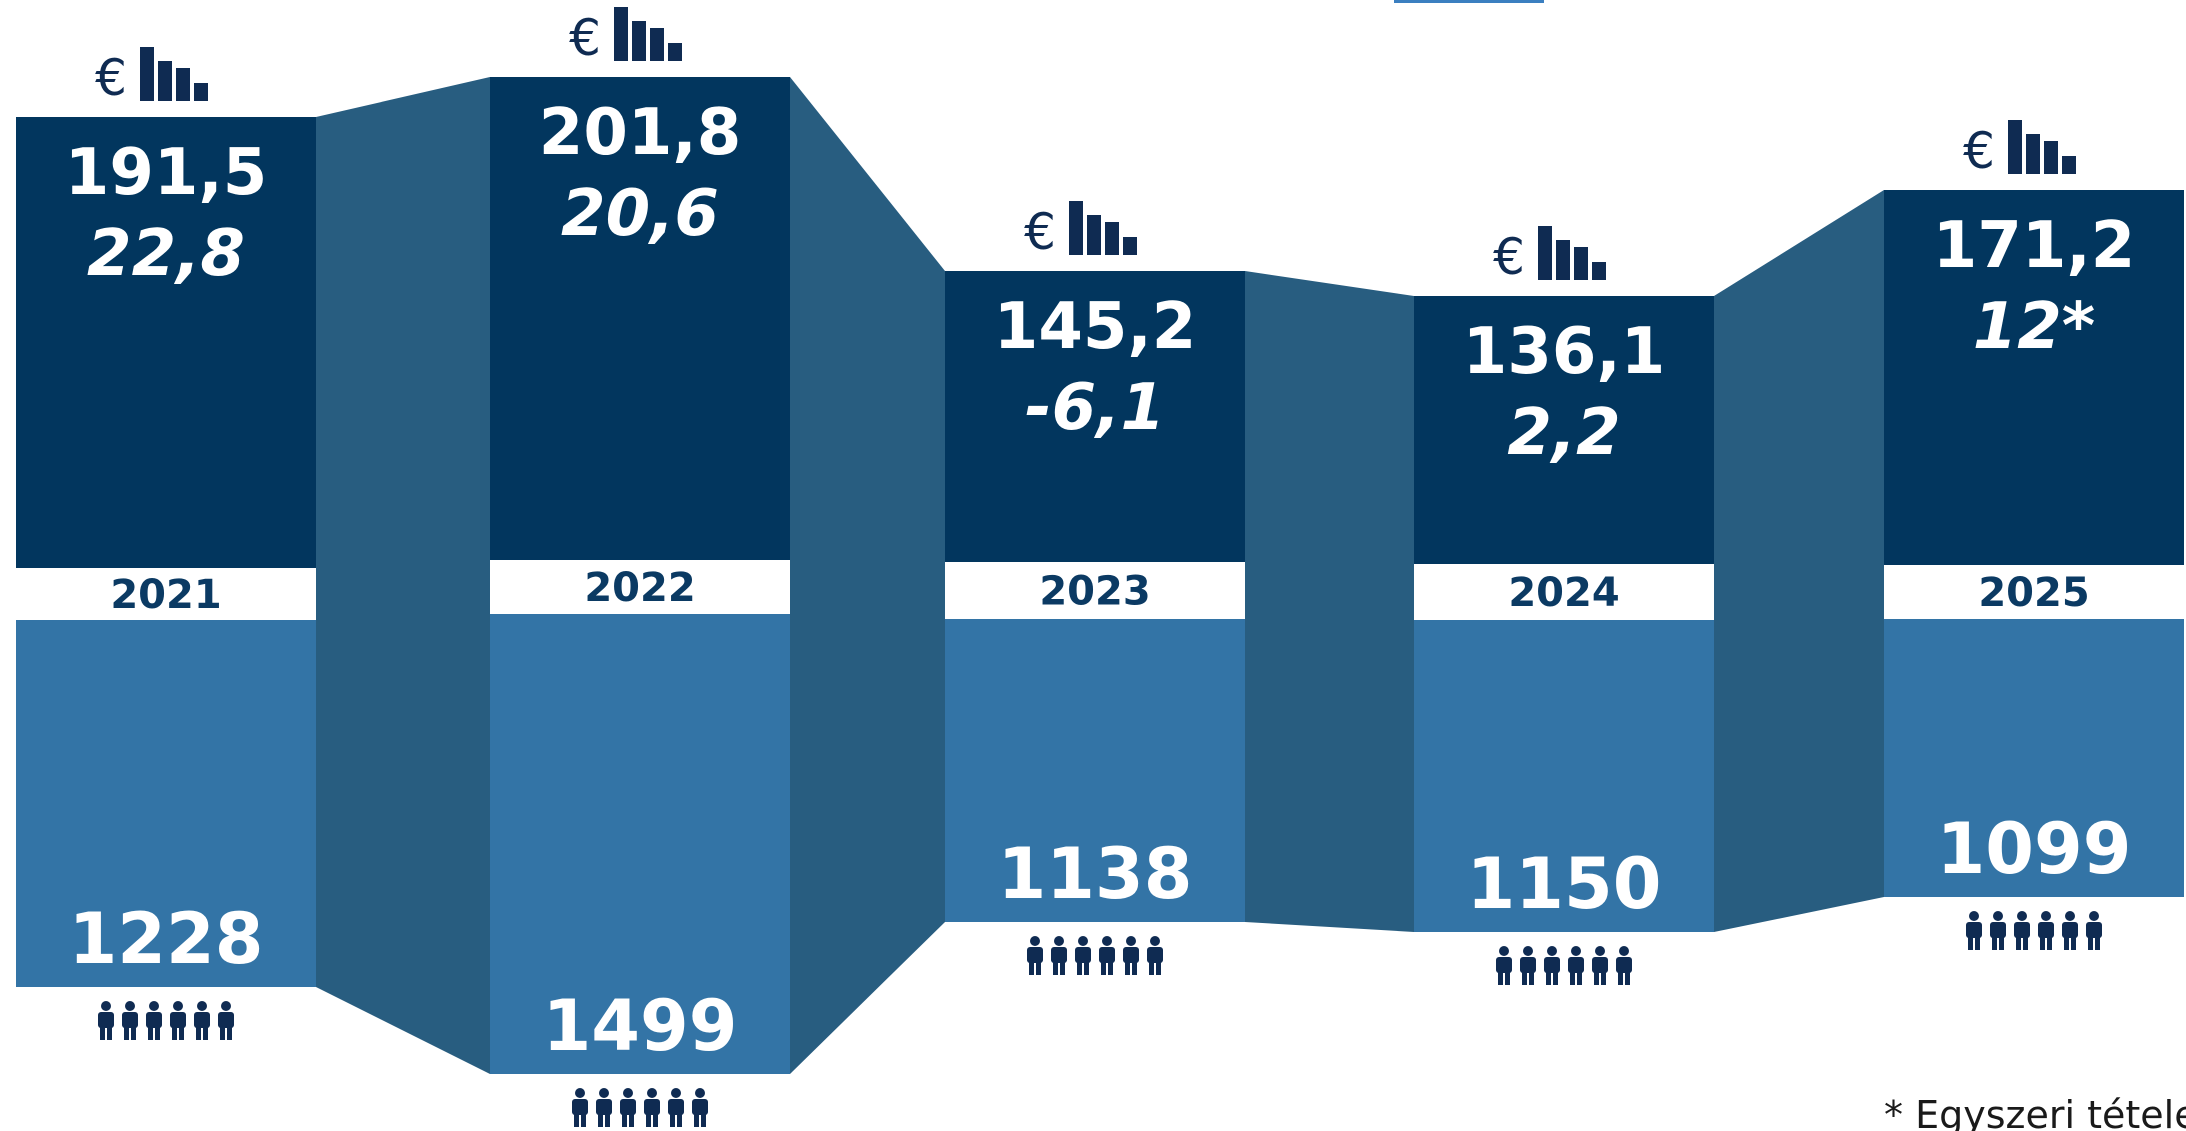  I want to click on profit-value: -6,1, so click(1095, 408).